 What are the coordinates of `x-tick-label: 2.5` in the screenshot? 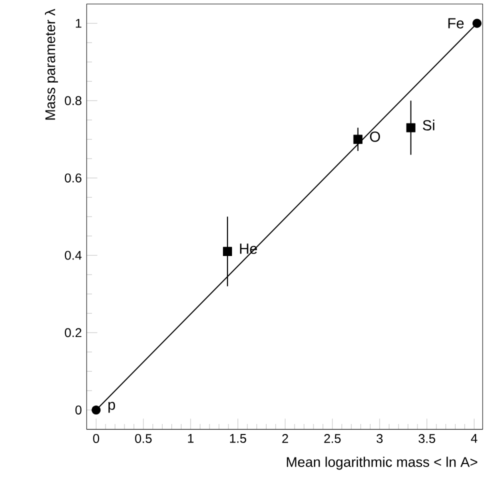 It's located at (332, 438).